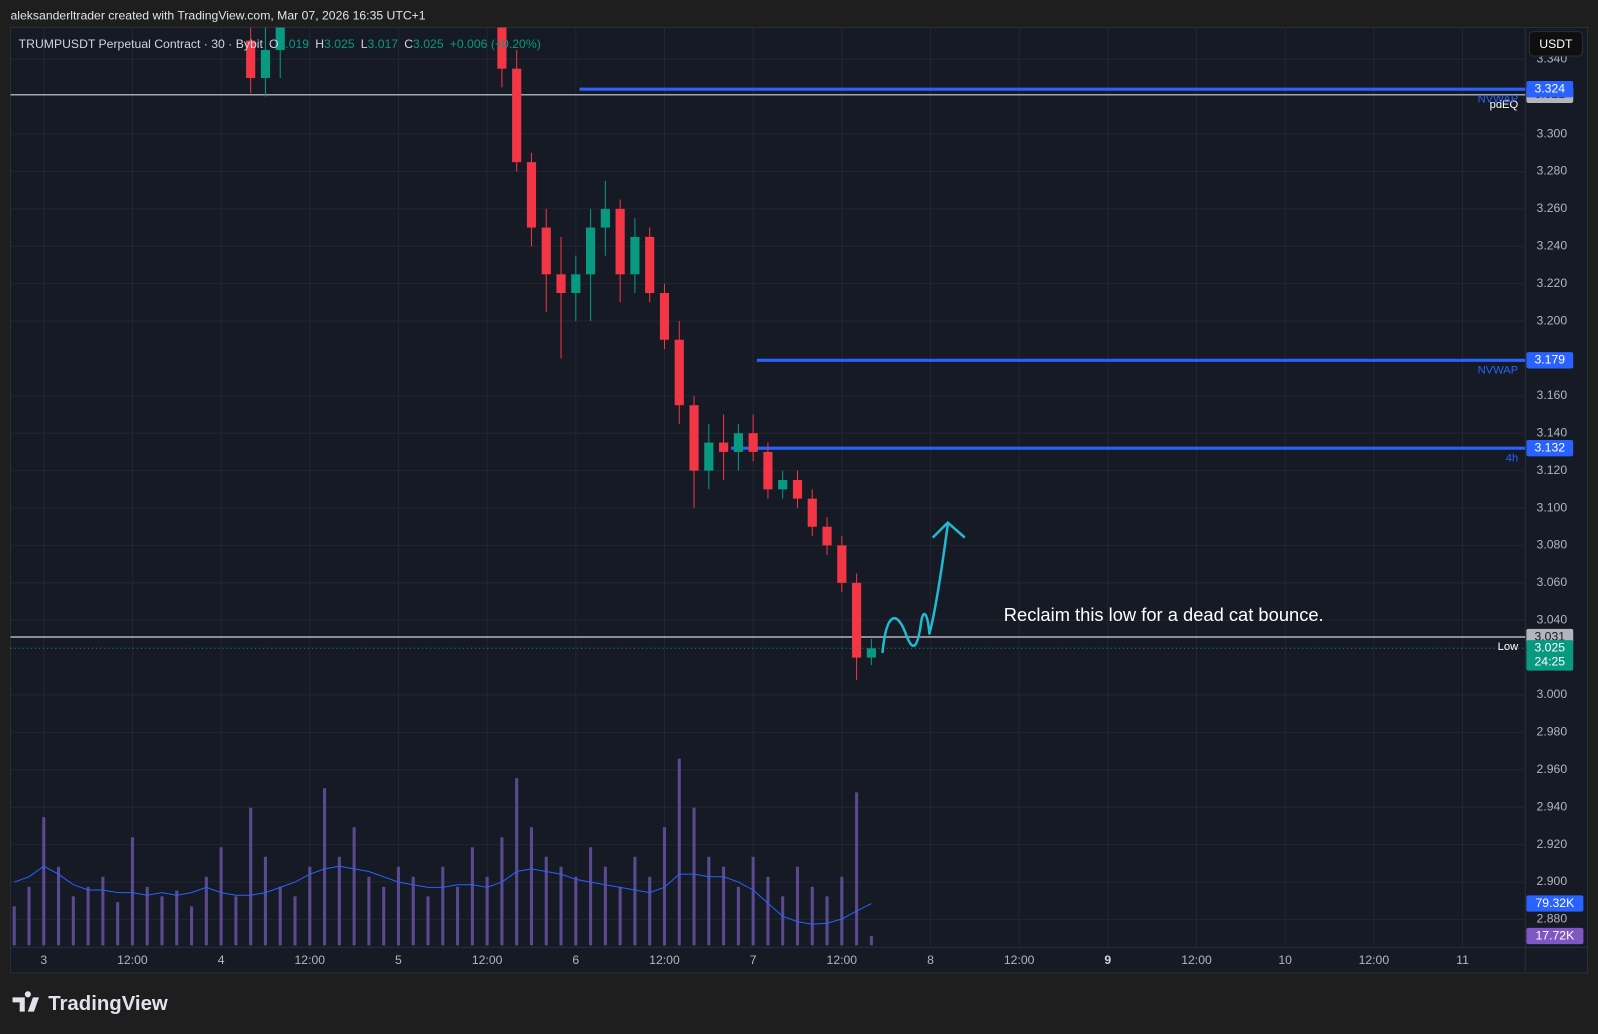 Image resolution: width=1598 pixels, height=1034 pixels. Describe the element at coordinates (1552, 582) in the screenshot. I see `y-tick-label: 3.060` at that location.